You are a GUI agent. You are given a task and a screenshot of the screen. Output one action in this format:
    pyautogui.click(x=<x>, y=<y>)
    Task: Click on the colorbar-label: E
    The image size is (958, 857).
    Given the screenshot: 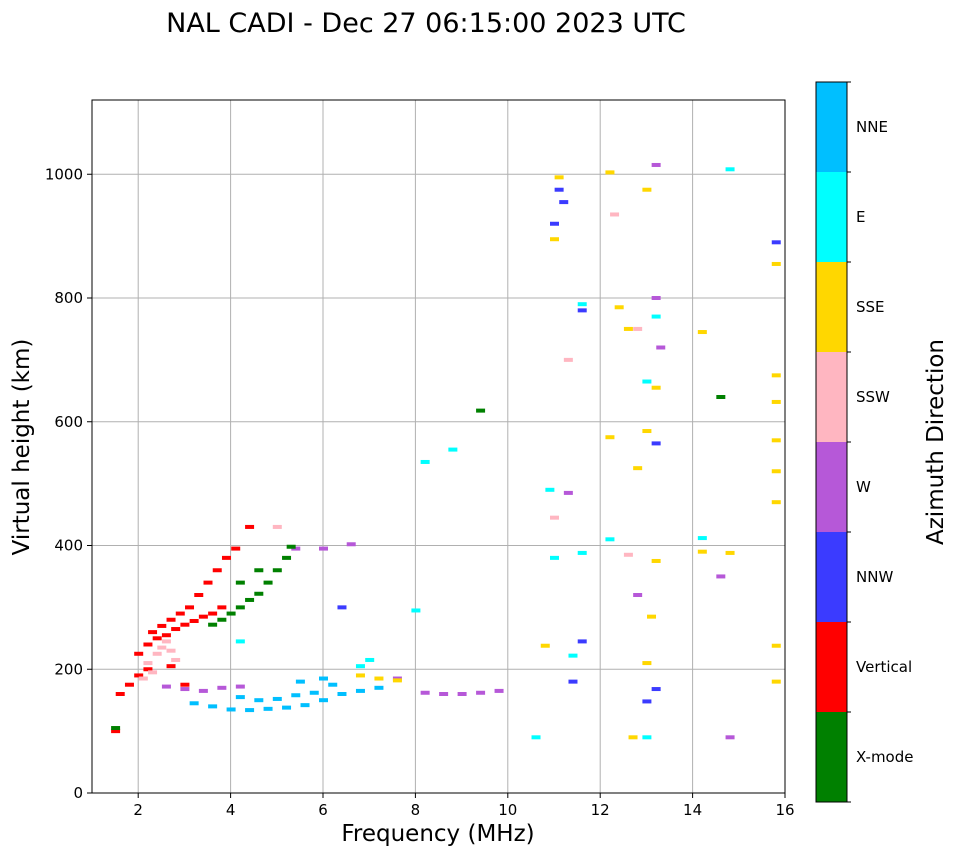 What is the action you would take?
    pyautogui.click(x=860, y=217)
    